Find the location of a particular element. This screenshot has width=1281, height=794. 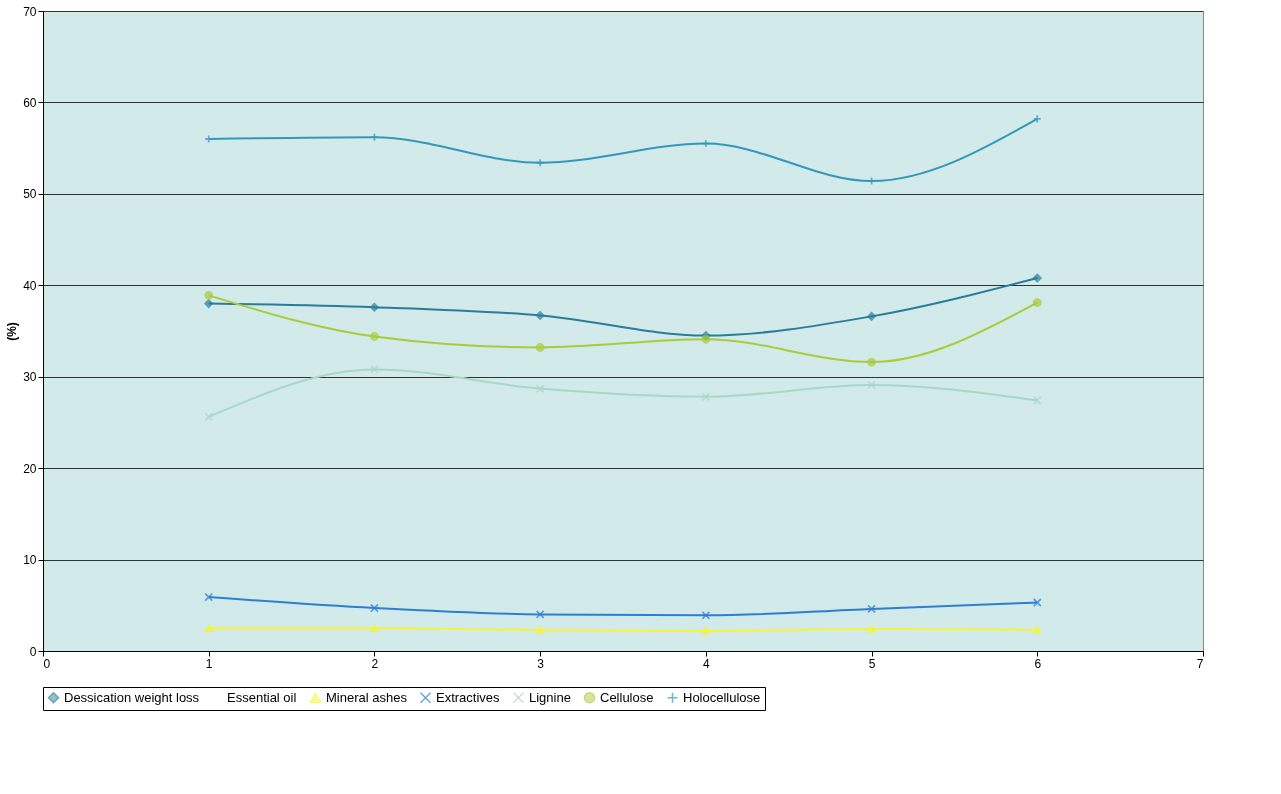

legend-label: Cellulose is located at coordinates (627, 697).